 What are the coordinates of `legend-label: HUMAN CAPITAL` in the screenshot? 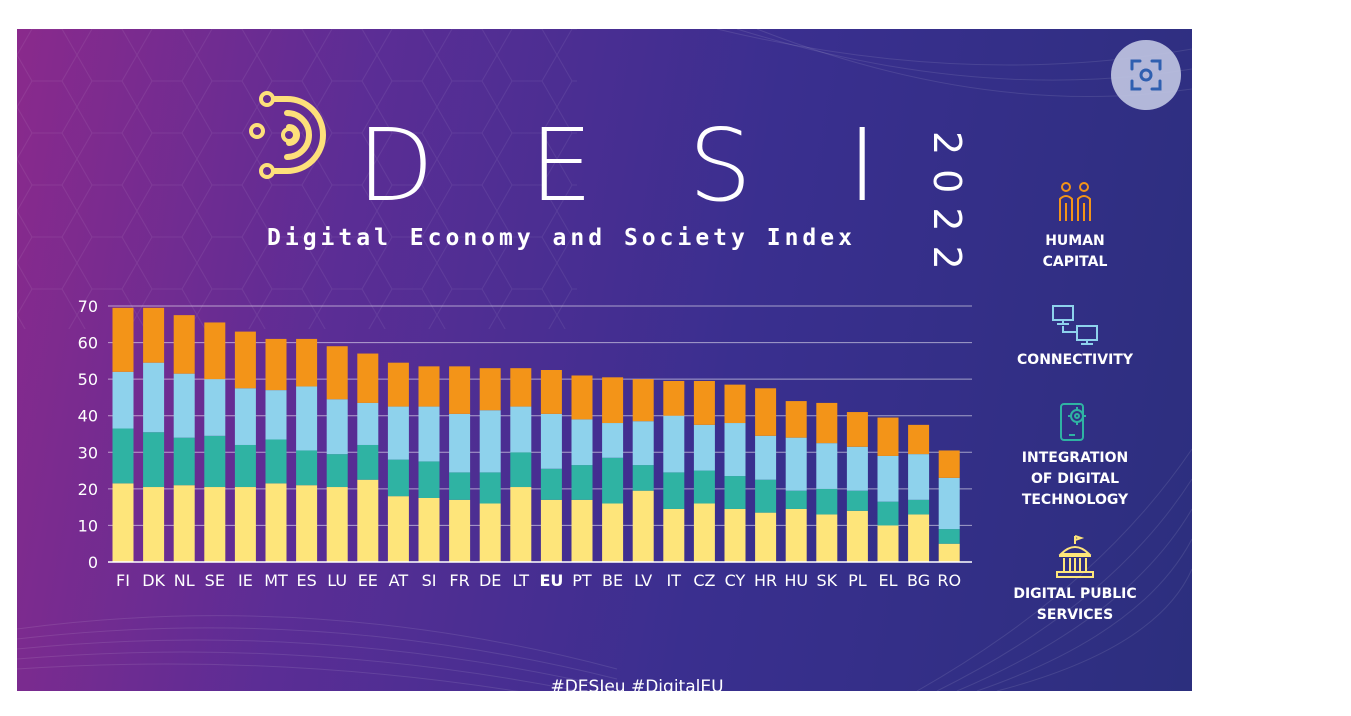 It's located at (1075, 251).